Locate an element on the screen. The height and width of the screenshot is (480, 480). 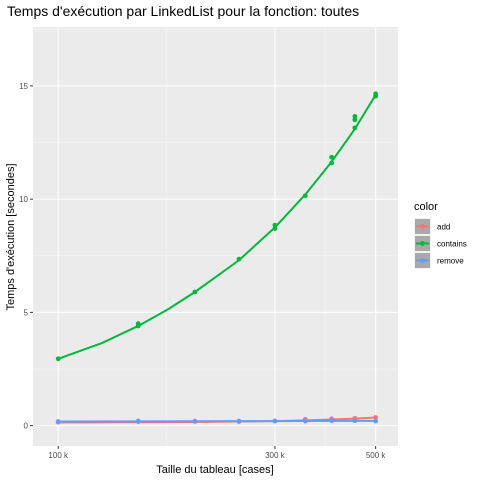
series-line-remove is located at coordinates (217, 421).